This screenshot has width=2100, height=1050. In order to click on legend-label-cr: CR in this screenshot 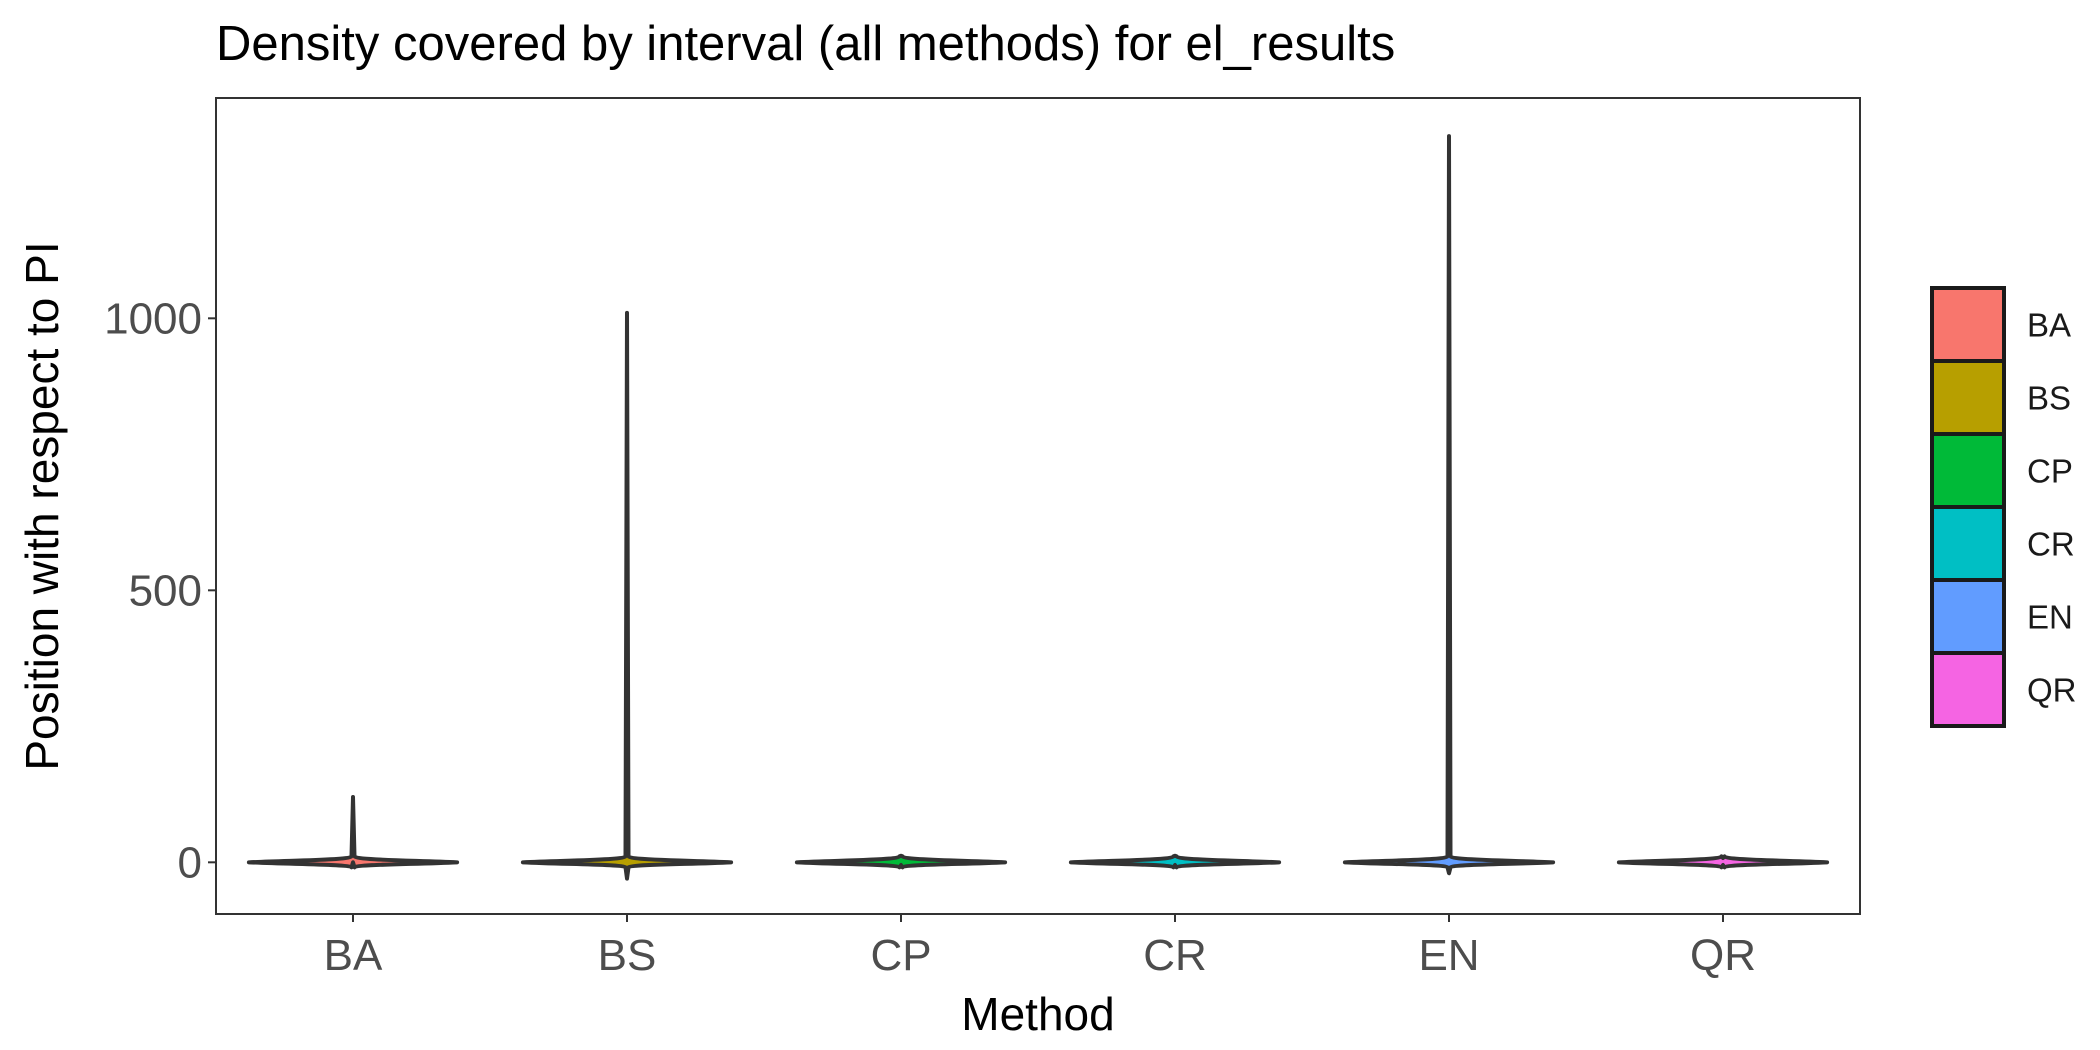, I will do `click(2051, 544)`.